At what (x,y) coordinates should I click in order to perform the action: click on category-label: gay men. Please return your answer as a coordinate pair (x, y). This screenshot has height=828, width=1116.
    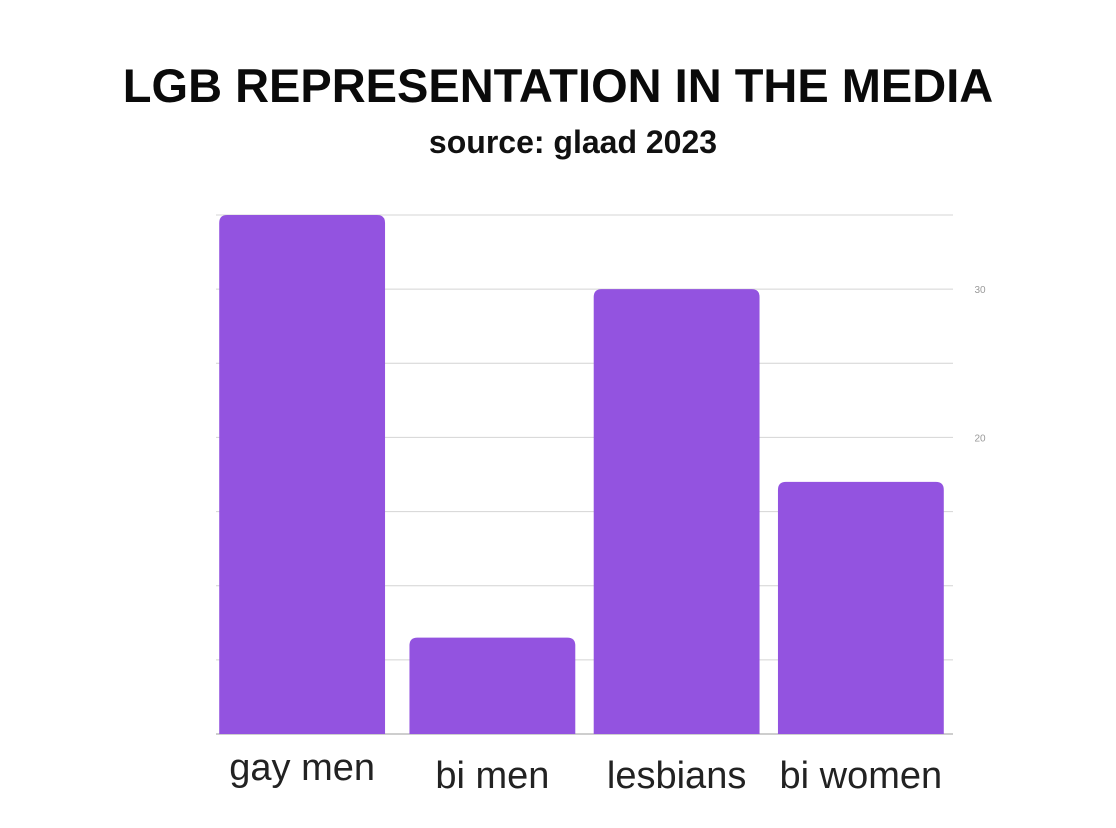
    Looking at the image, I should click on (302, 768).